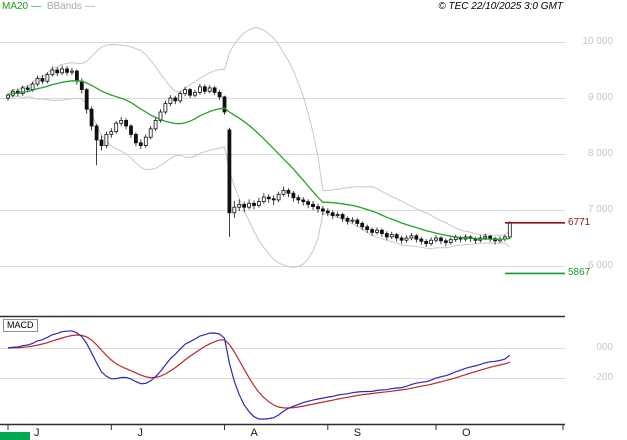 The image size is (627, 440). I want to click on macd-panel-label: MACD, so click(20, 325).